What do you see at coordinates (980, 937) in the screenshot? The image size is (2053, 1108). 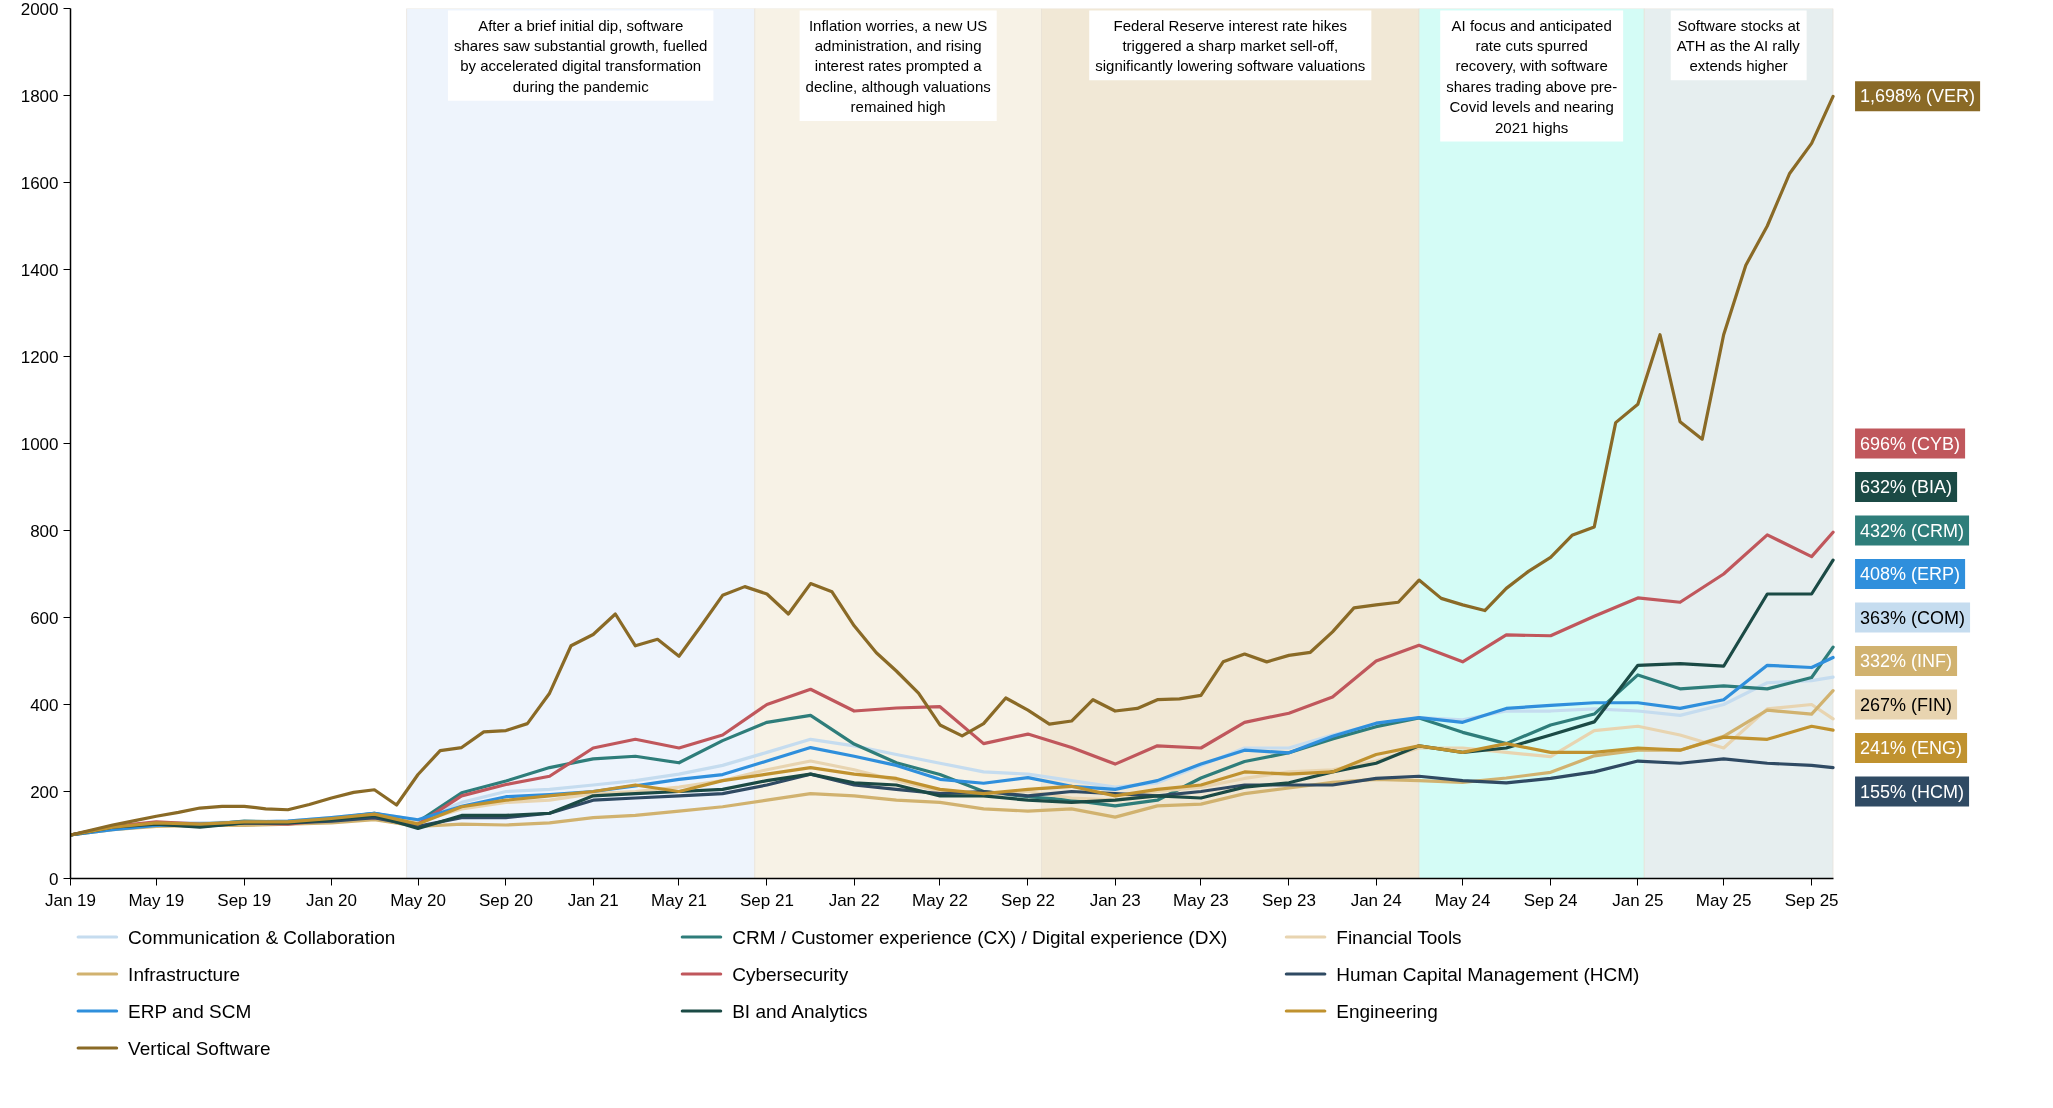 I see `legend-label: CRM / Customer experience (CX) / Digital experience (DX)` at bounding box center [980, 937].